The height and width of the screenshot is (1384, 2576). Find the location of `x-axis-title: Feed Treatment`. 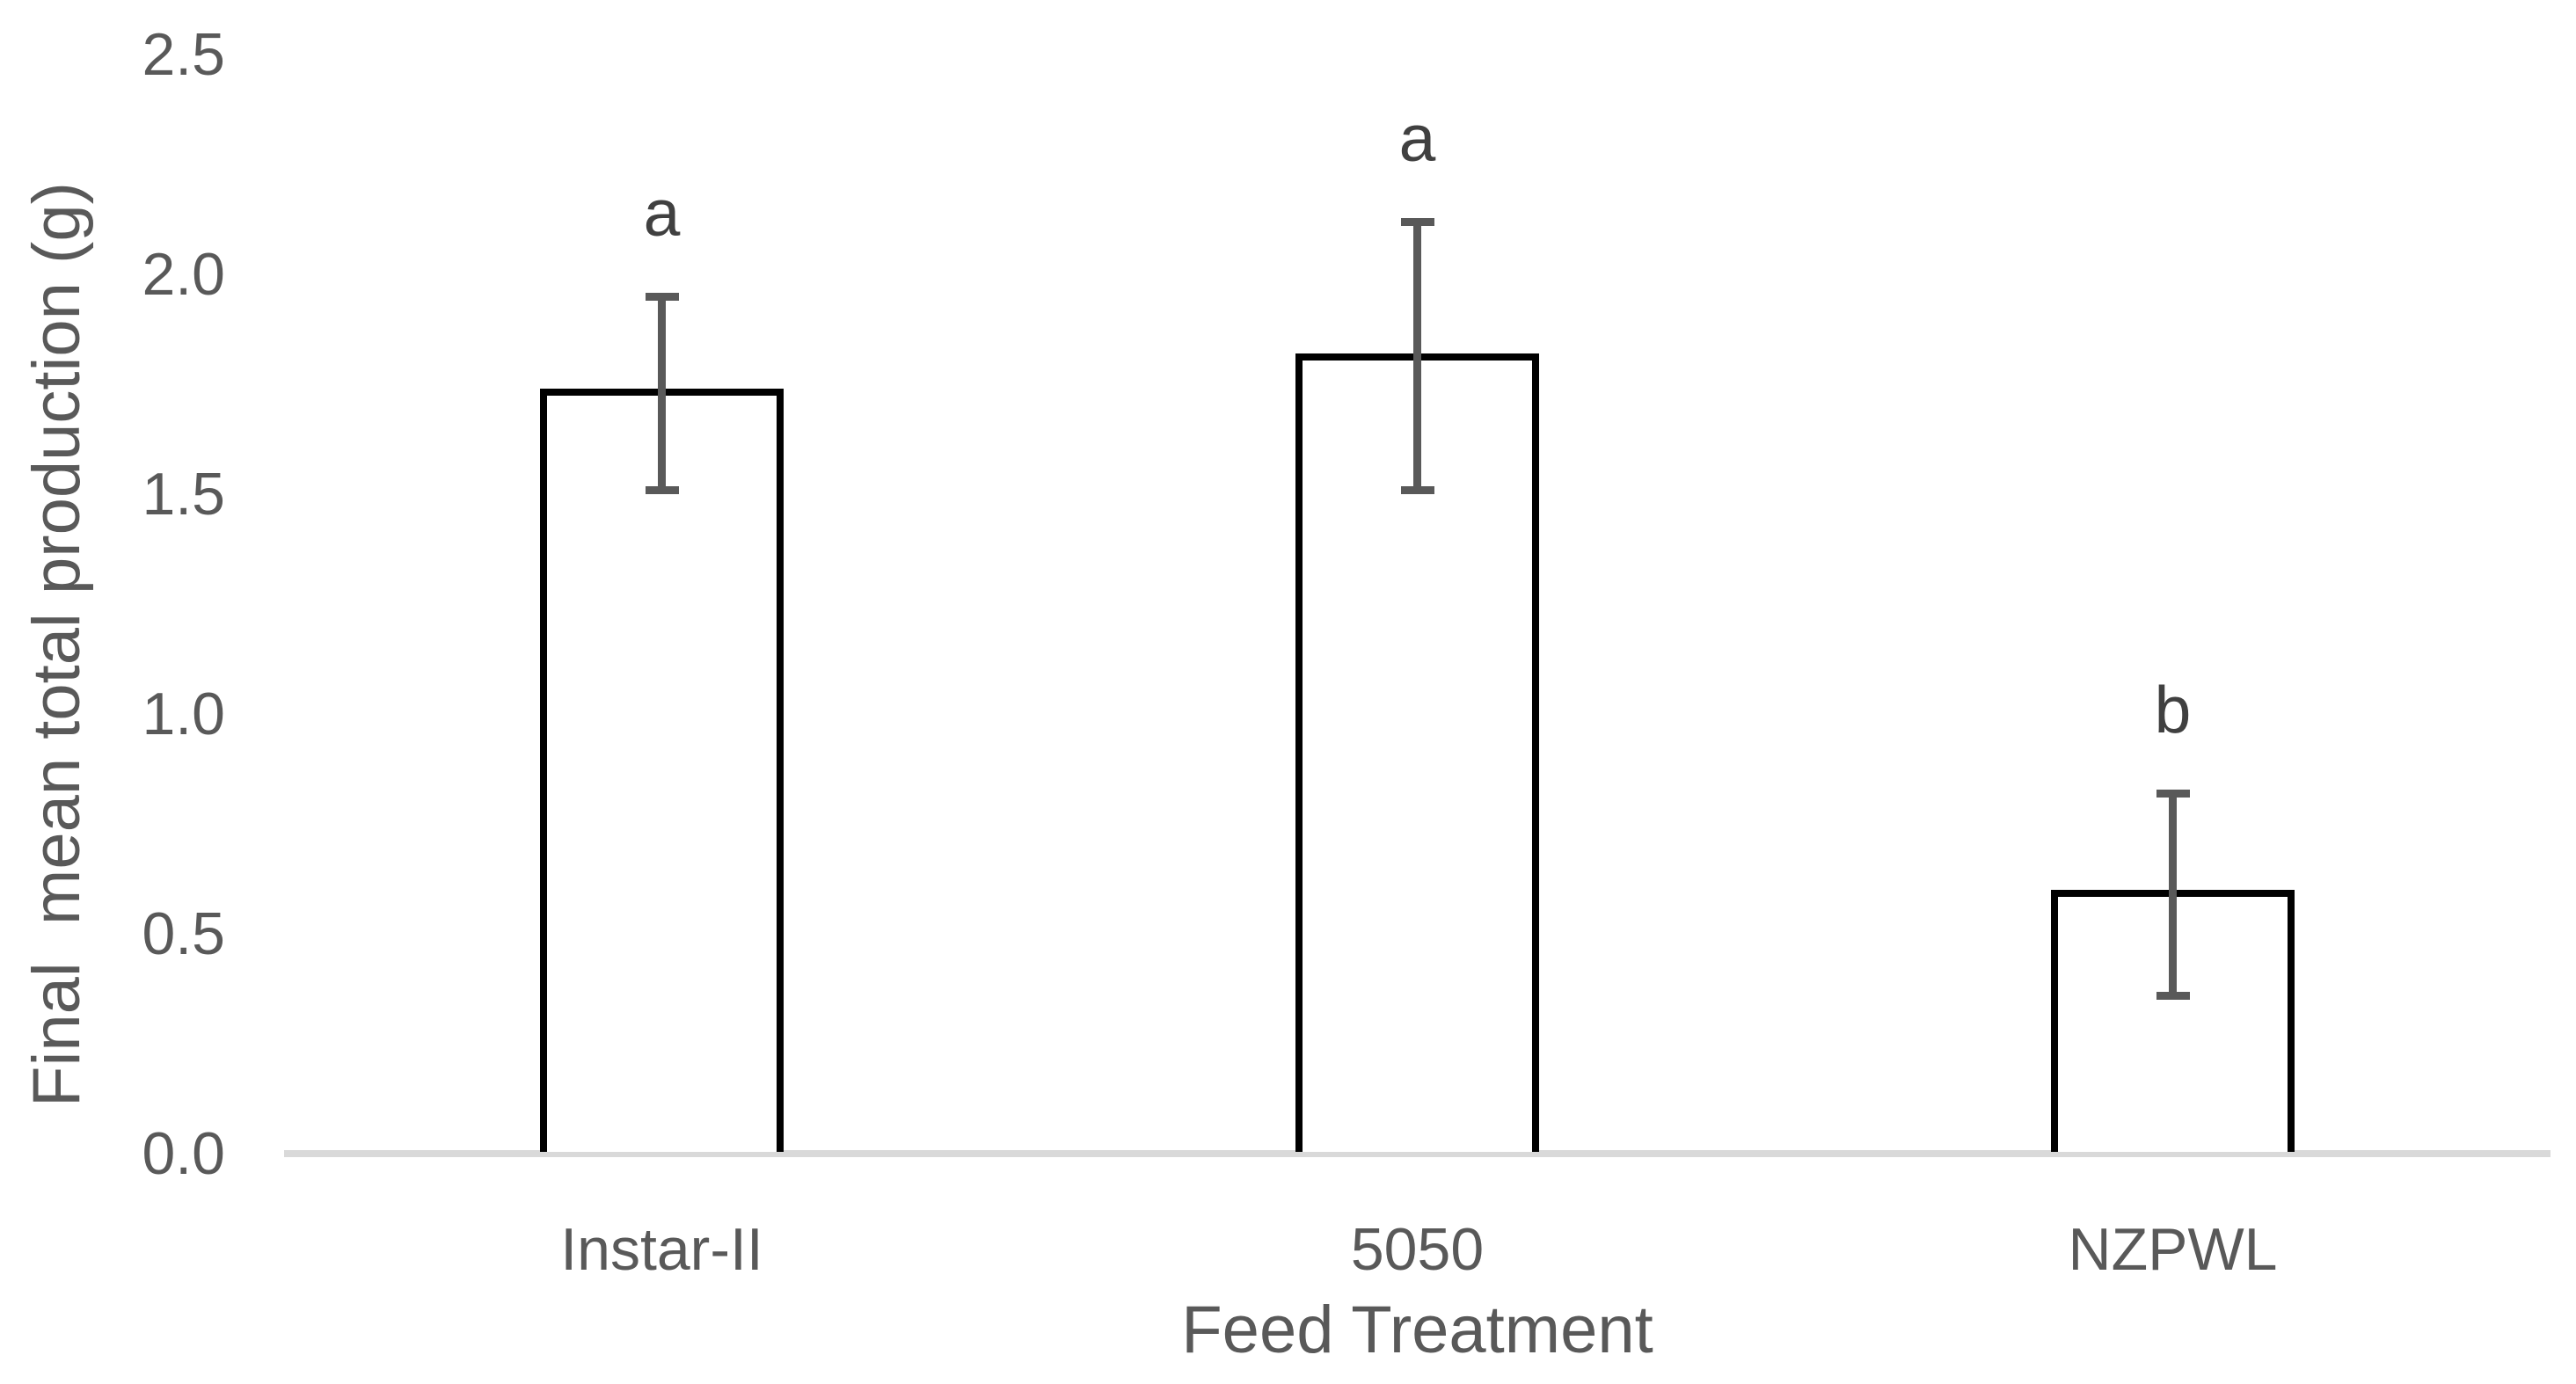

x-axis-title: Feed Treatment is located at coordinates (1417, 1330).